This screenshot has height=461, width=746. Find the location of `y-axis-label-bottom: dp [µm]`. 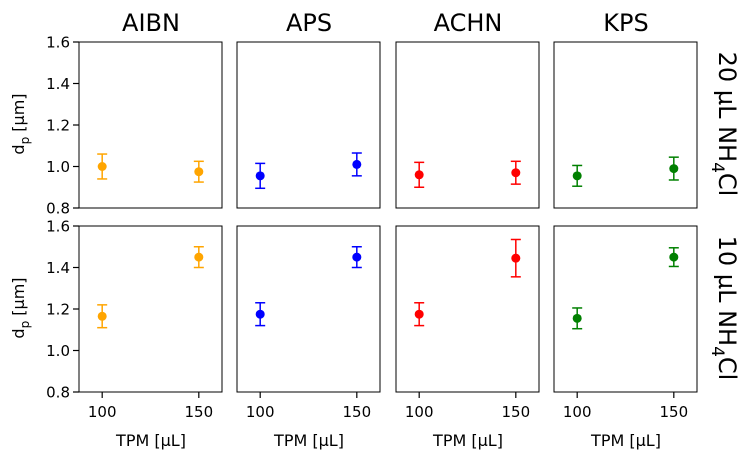

y-axis-label-bottom: dp [µm] is located at coordinates (20, 307).